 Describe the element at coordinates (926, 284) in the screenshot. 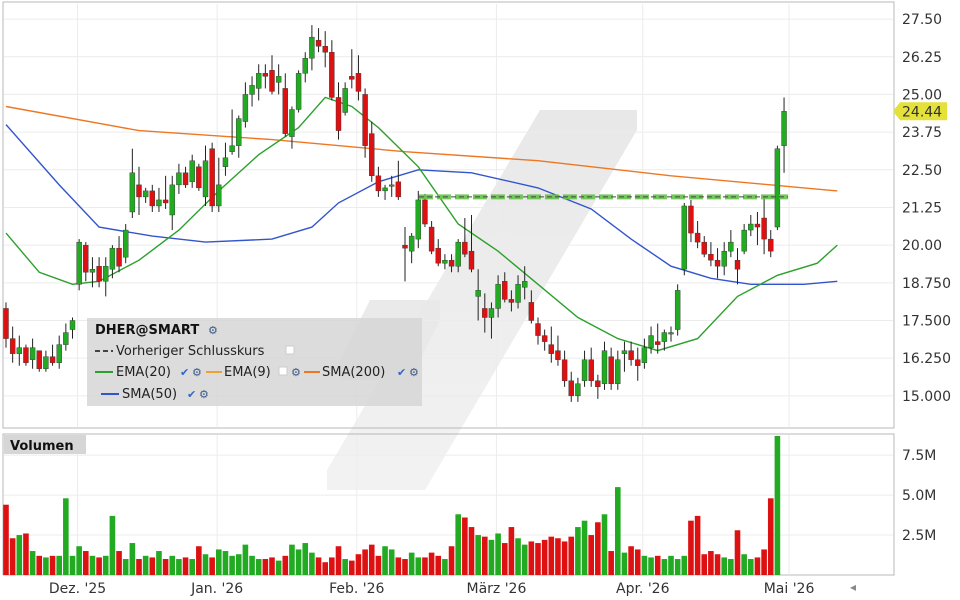

I see `price-tick-label: 18.750` at that location.